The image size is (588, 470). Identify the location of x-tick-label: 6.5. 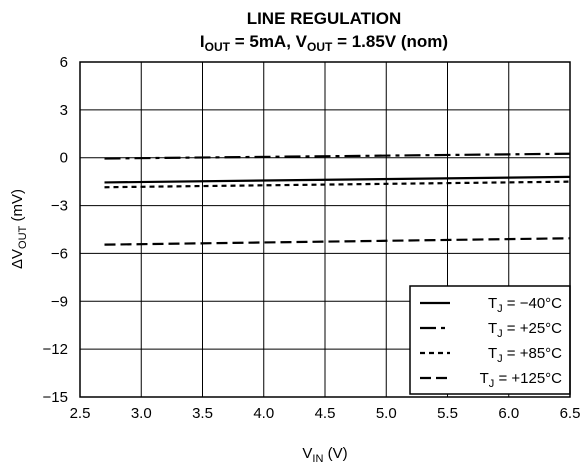
(570, 413).